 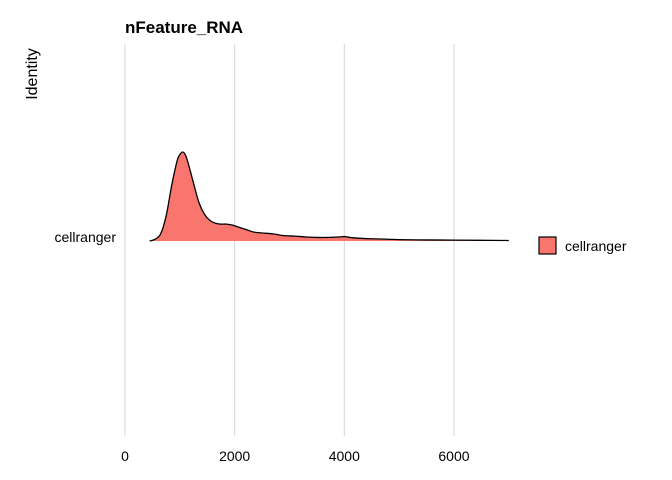 I want to click on x-tick-label: 6000, so click(x=453, y=456).